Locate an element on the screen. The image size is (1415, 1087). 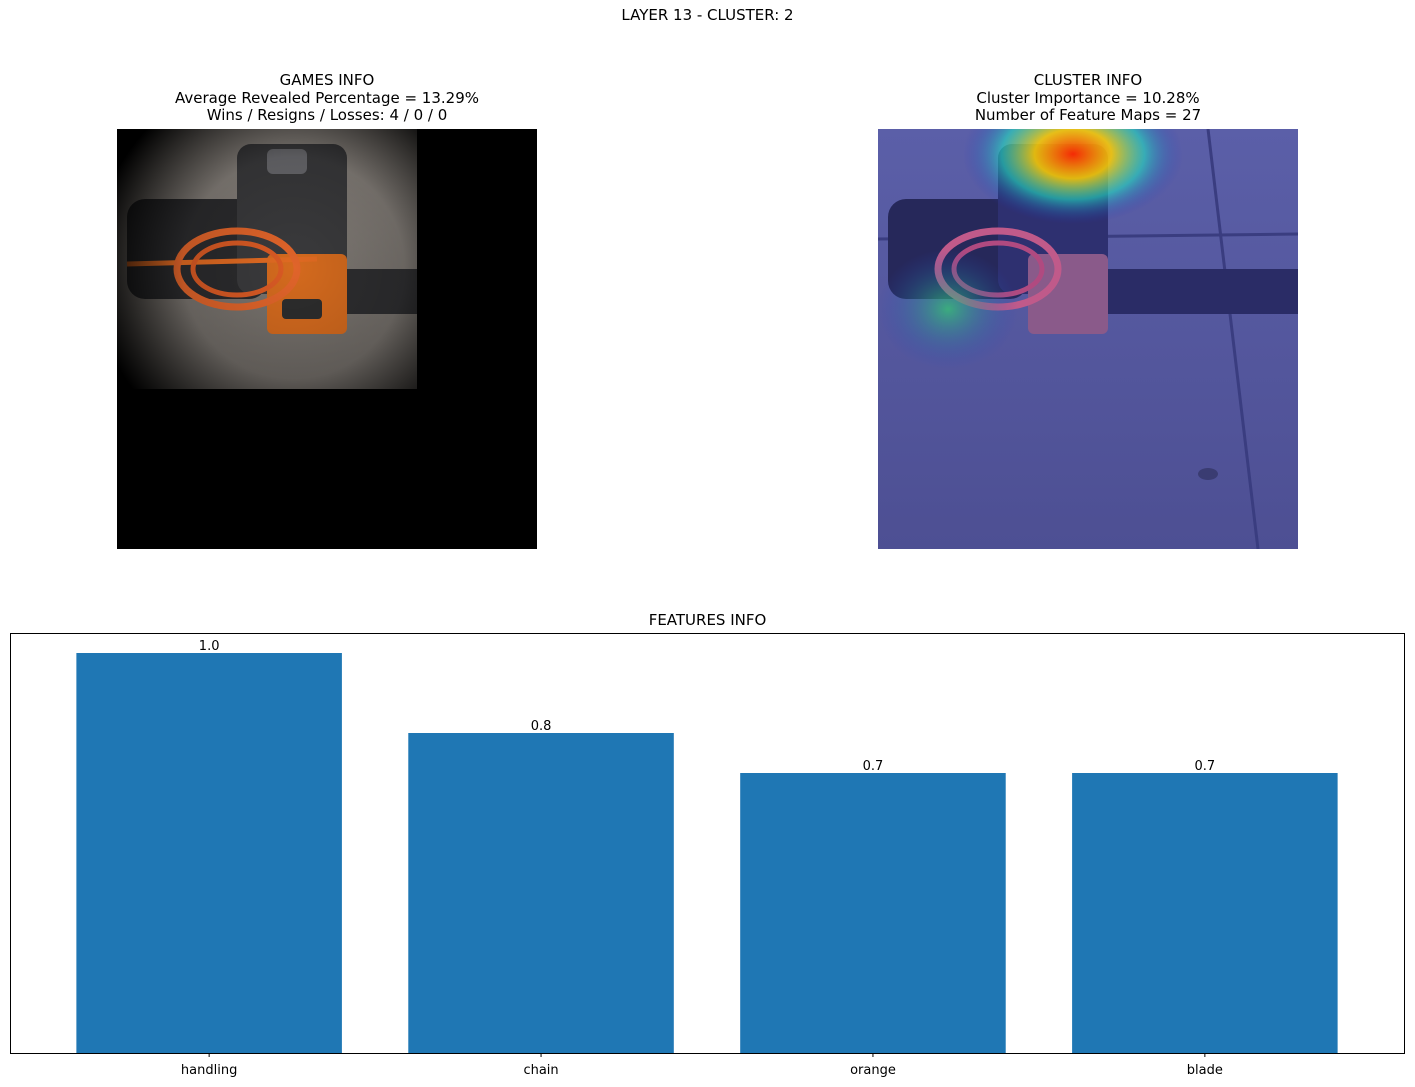
heatmap-image is located at coordinates (1088, 339).